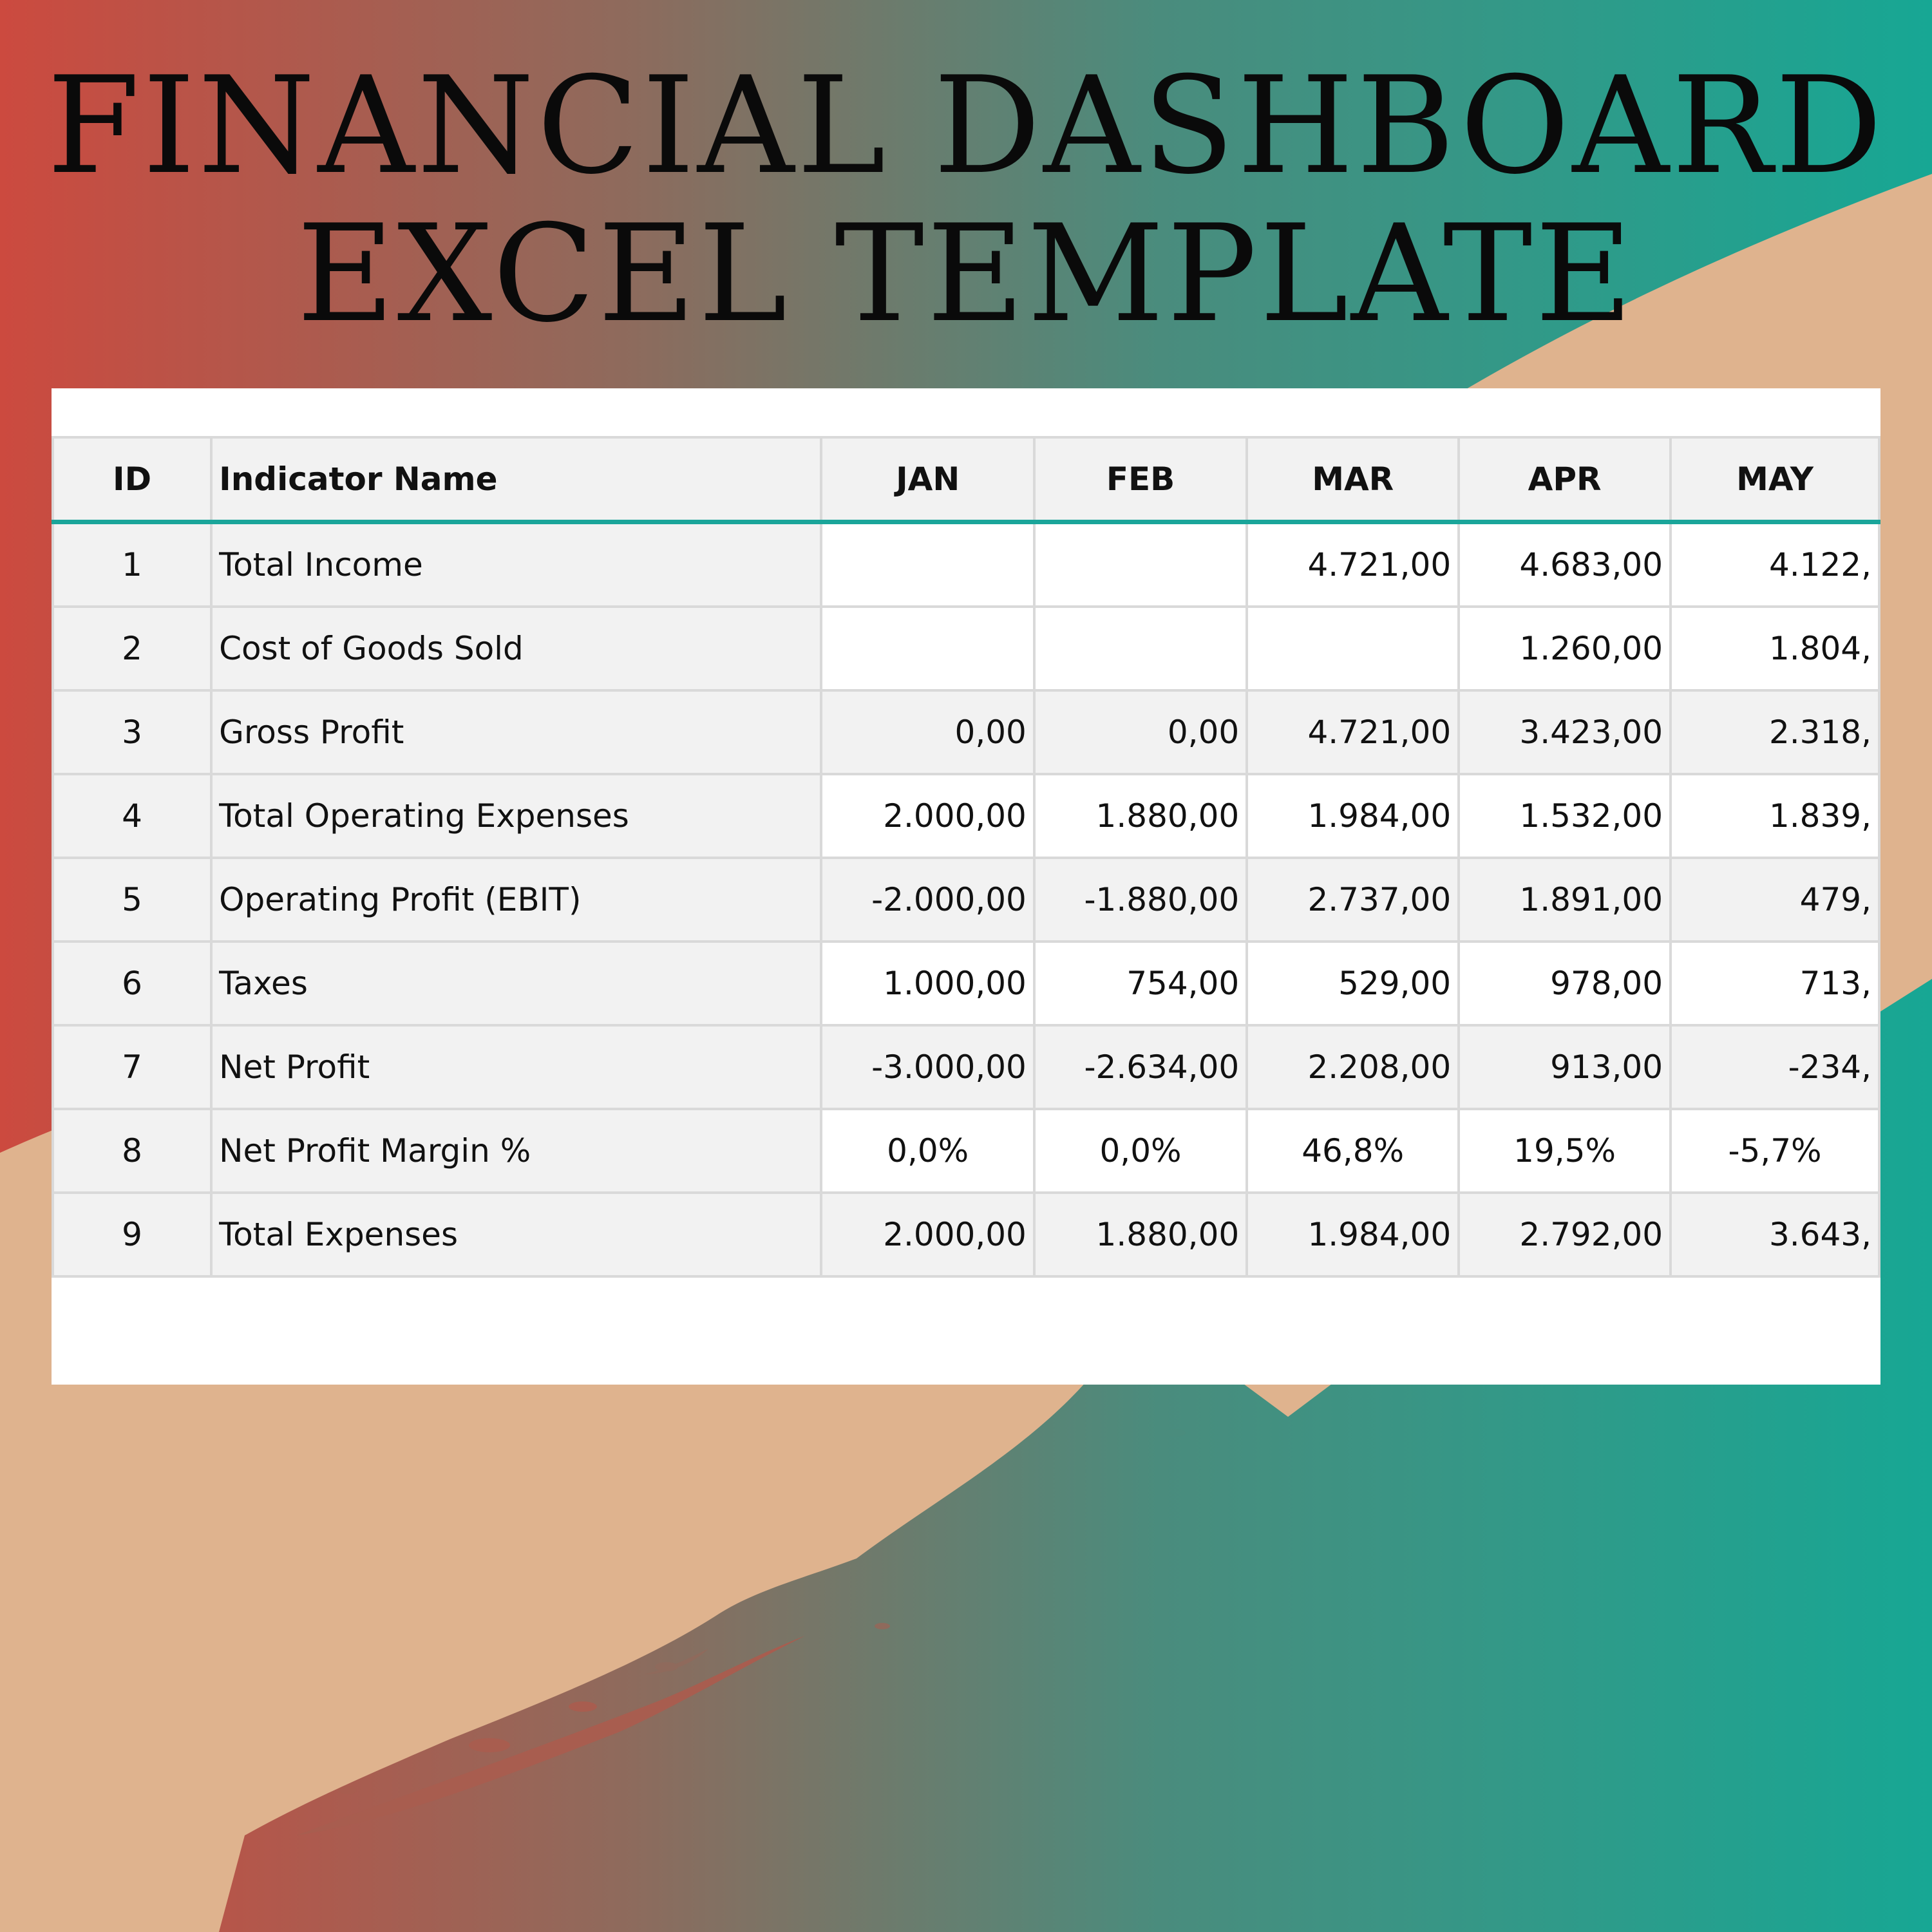 The height and width of the screenshot is (1932, 1932). Describe the element at coordinates (516, 1151) in the screenshot. I see `indicator-name: Net Profit Margin %` at that location.